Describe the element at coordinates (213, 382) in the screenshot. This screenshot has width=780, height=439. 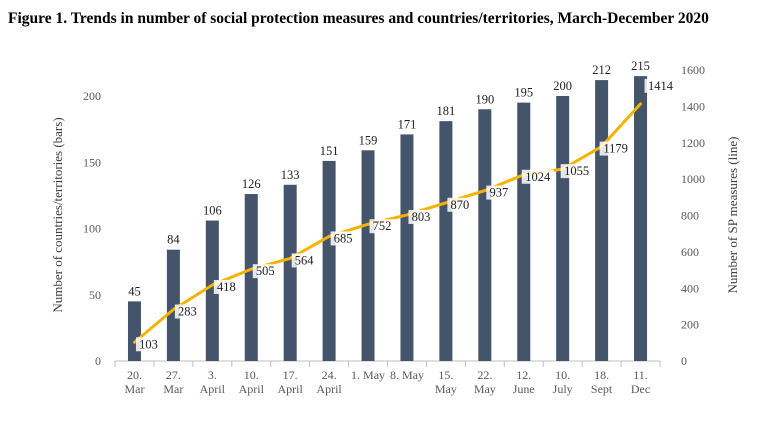
I see `x-tick-label: 3. April` at that location.